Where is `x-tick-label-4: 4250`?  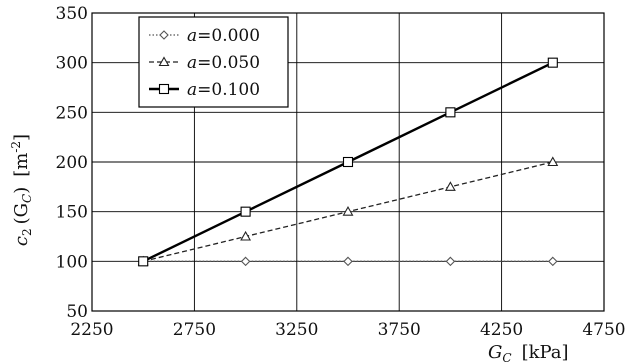
x-tick-label-4: 4250 is located at coordinates (501, 330).